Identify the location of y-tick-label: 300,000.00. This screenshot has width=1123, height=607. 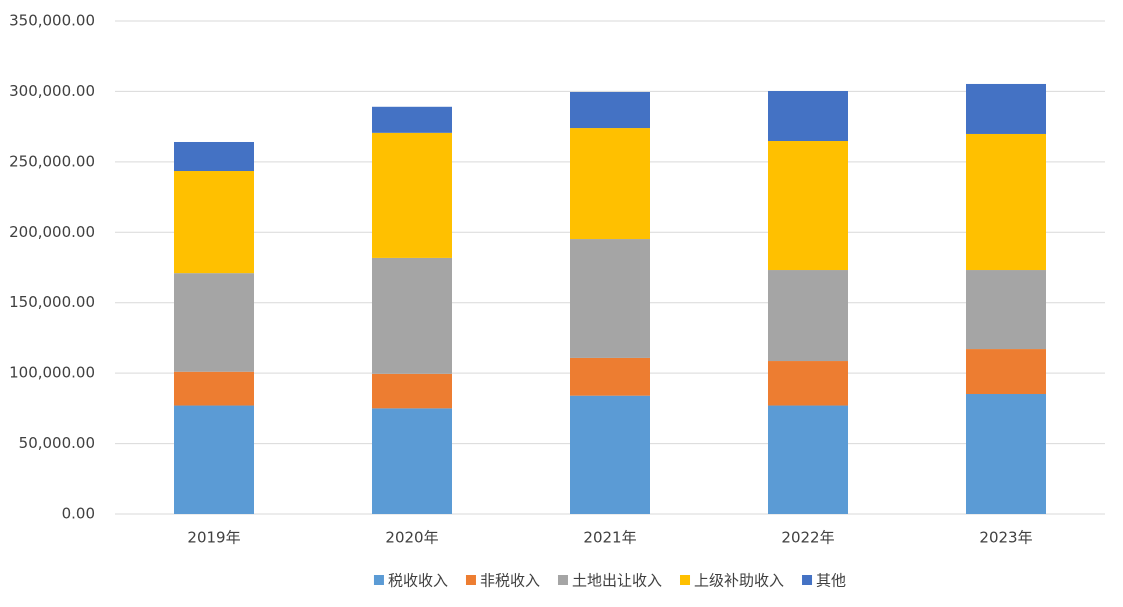
(52, 91).